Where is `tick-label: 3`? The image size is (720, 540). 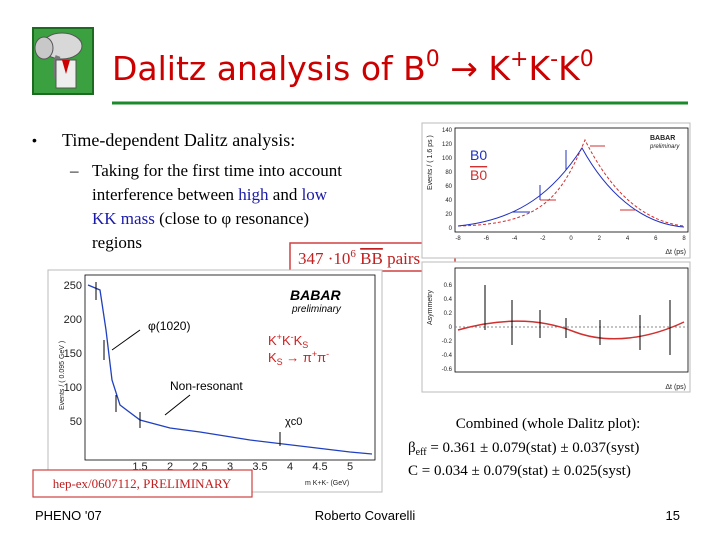 tick-label: 3 is located at coordinates (230, 467).